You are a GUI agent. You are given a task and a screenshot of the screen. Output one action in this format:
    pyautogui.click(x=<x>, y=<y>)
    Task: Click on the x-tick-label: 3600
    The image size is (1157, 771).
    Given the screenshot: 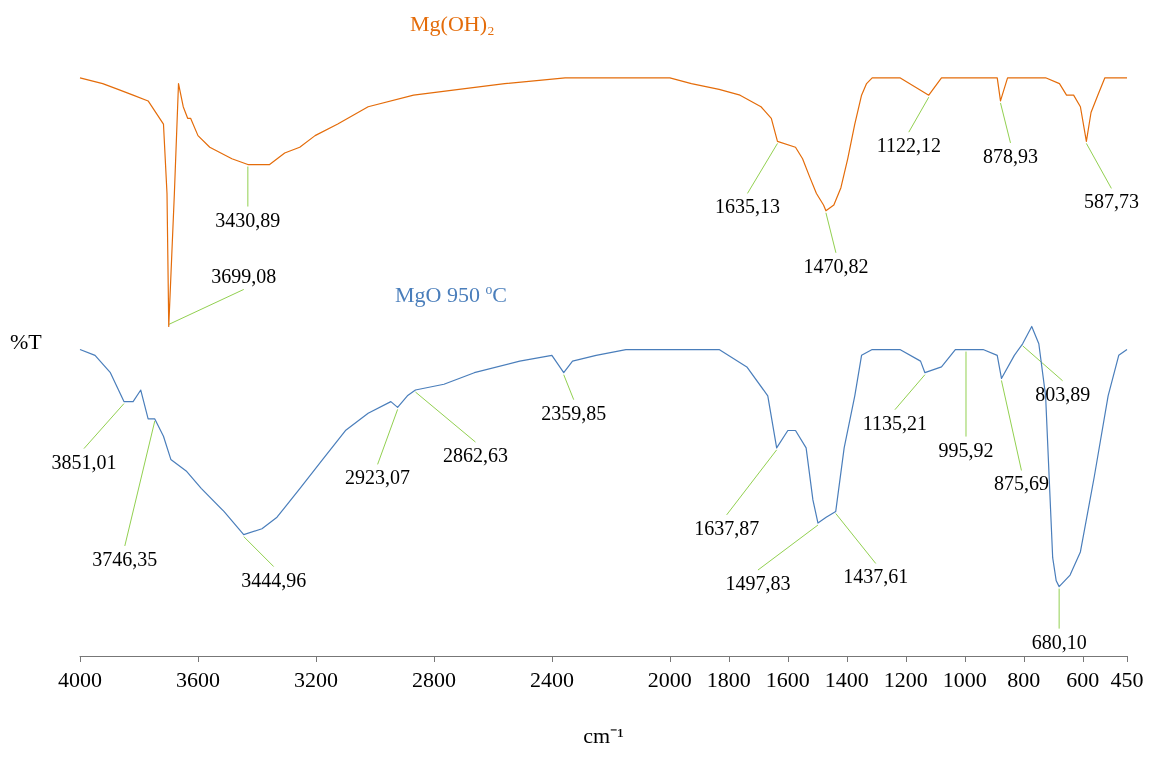 What is the action you would take?
    pyautogui.click(x=197, y=679)
    